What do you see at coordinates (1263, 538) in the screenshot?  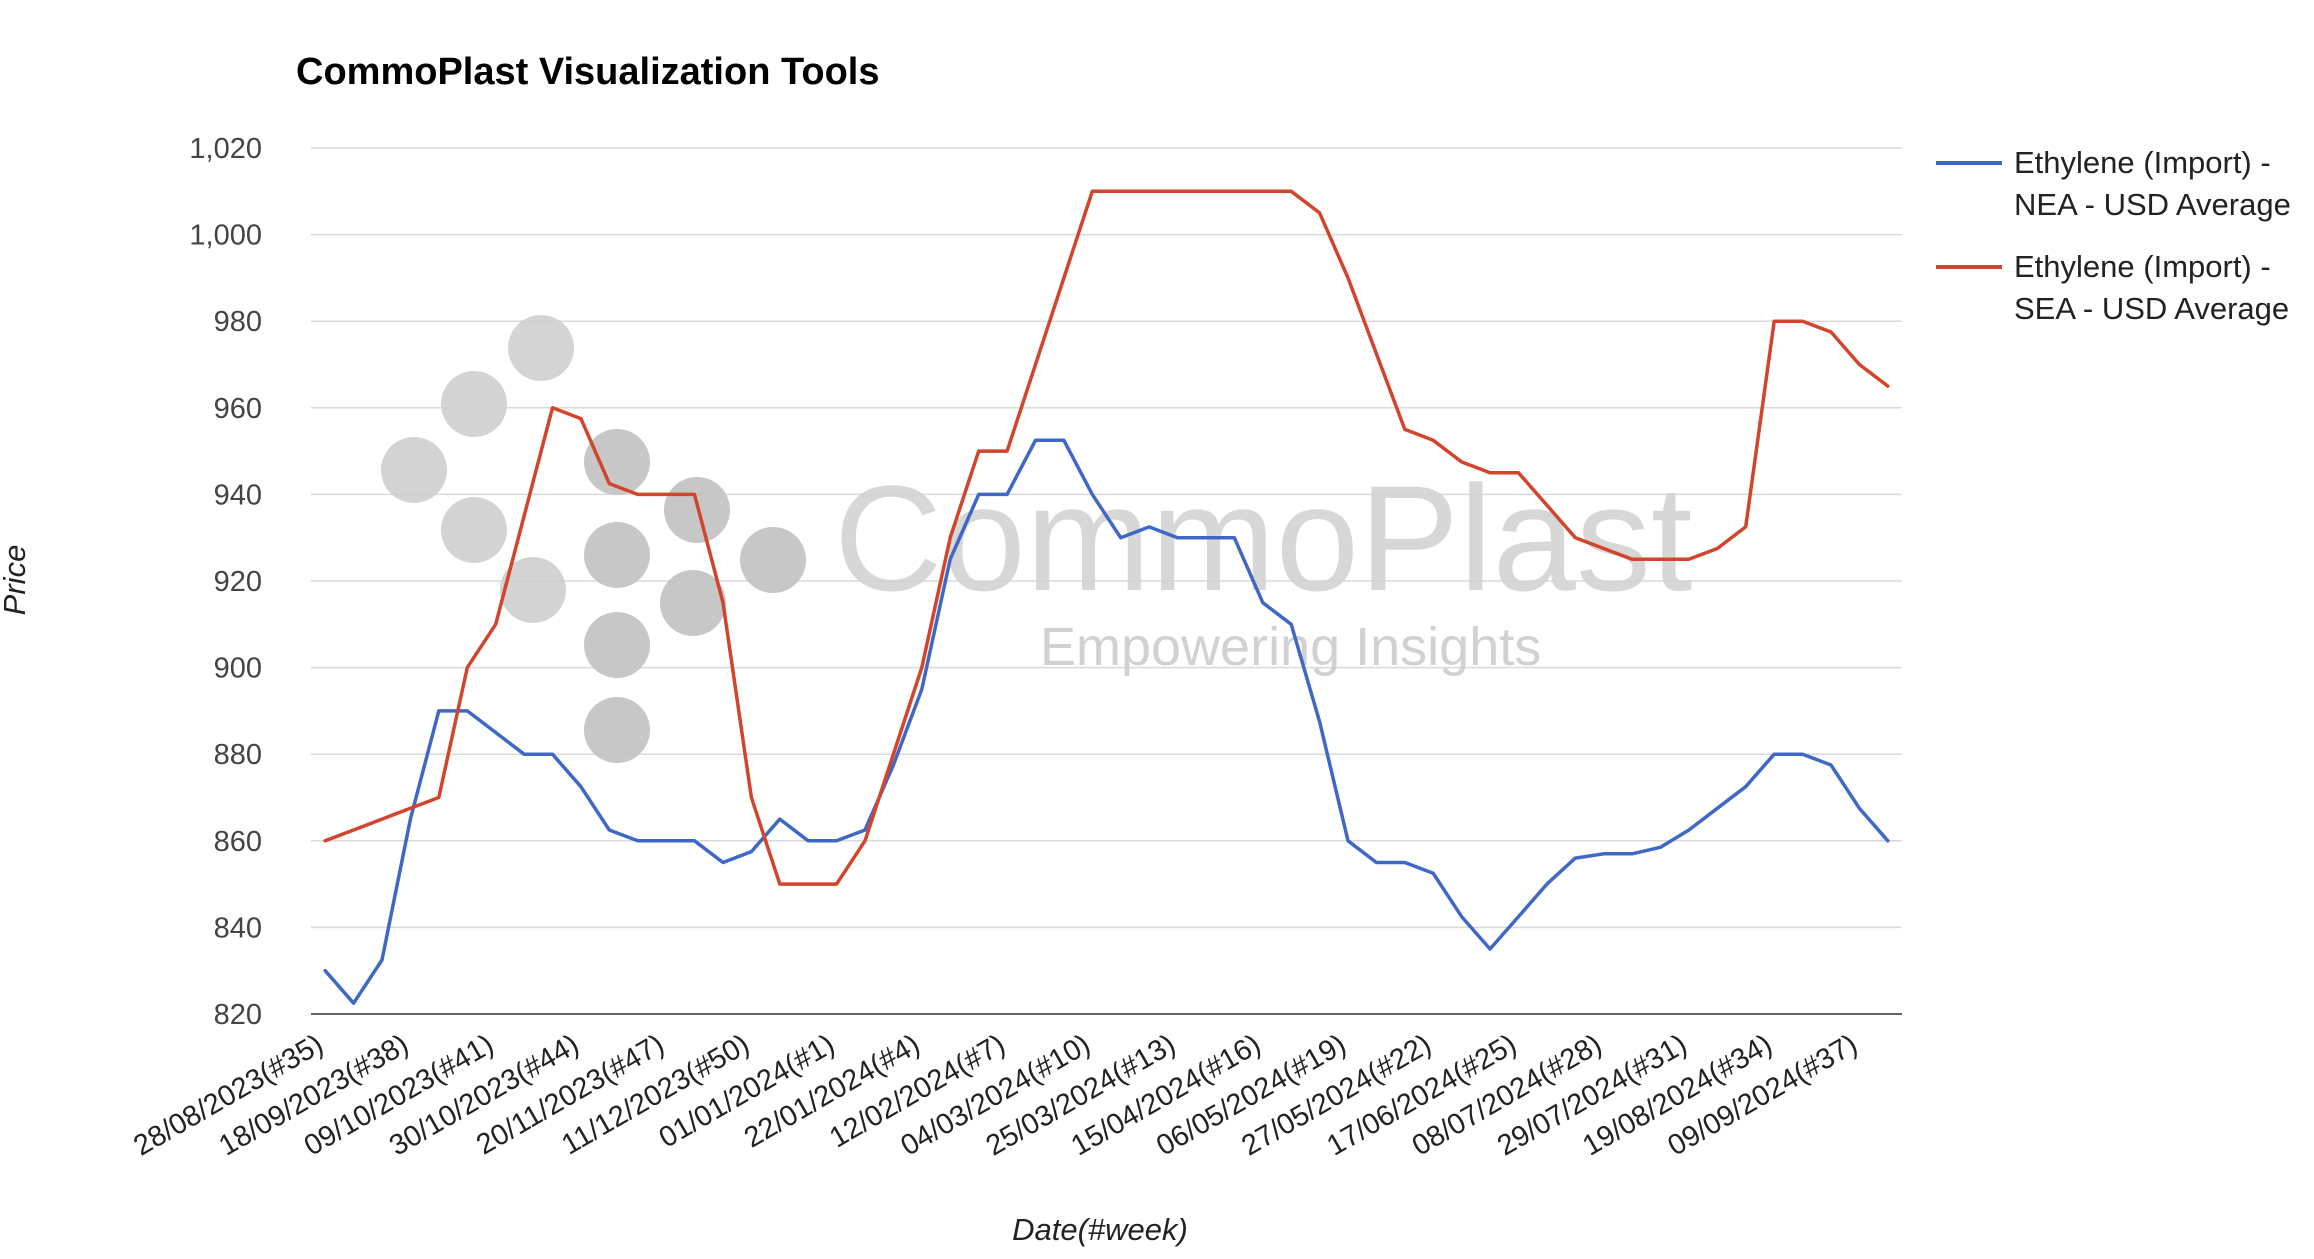 I see `watermark-brand: CommoPlast` at bounding box center [1263, 538].